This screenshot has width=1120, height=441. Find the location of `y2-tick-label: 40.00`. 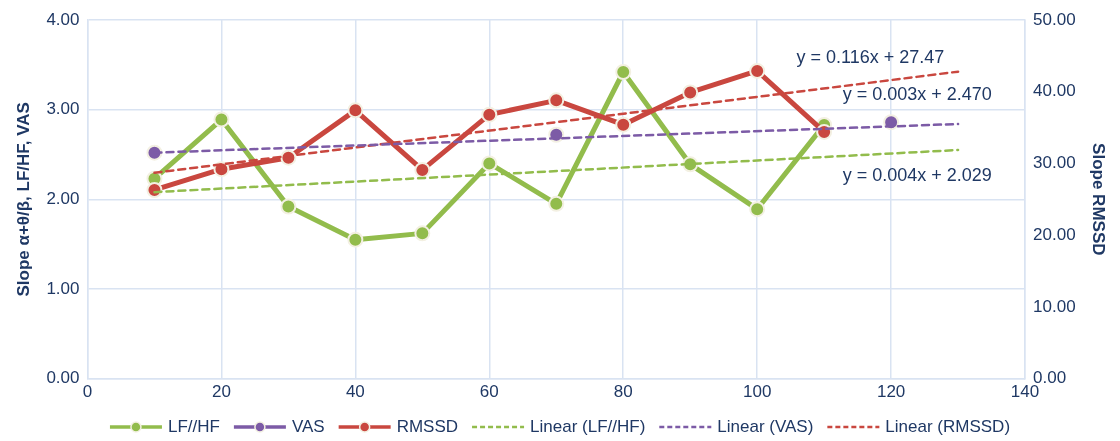

y2-tick-label: 40.00 is located at coordinates (1054, 91).